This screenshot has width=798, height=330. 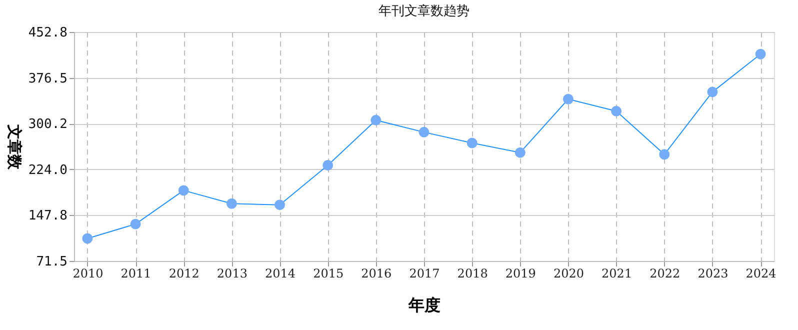 I want to click on x-tick-label: 2020, so click(x=568, y=273).